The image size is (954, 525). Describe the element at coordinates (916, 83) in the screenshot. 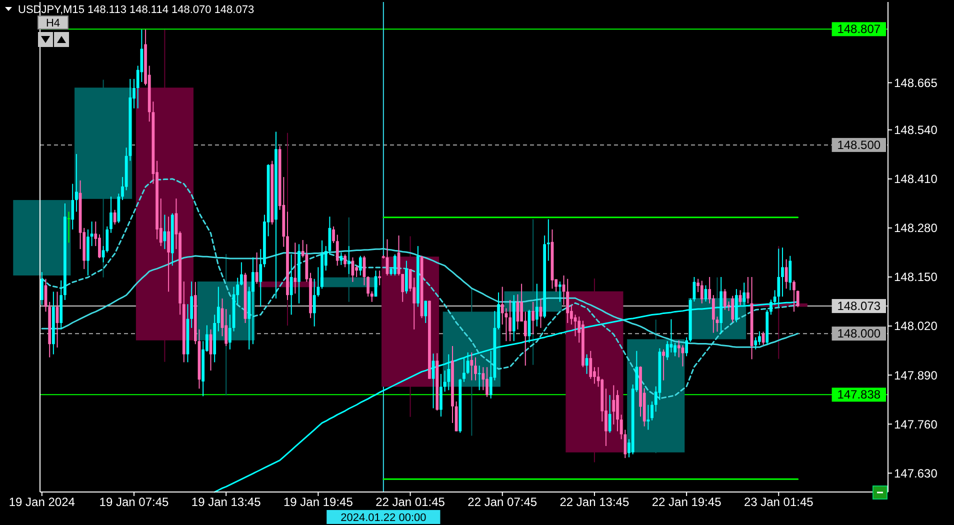

I see `y-tick-label: 148.665` at that location.